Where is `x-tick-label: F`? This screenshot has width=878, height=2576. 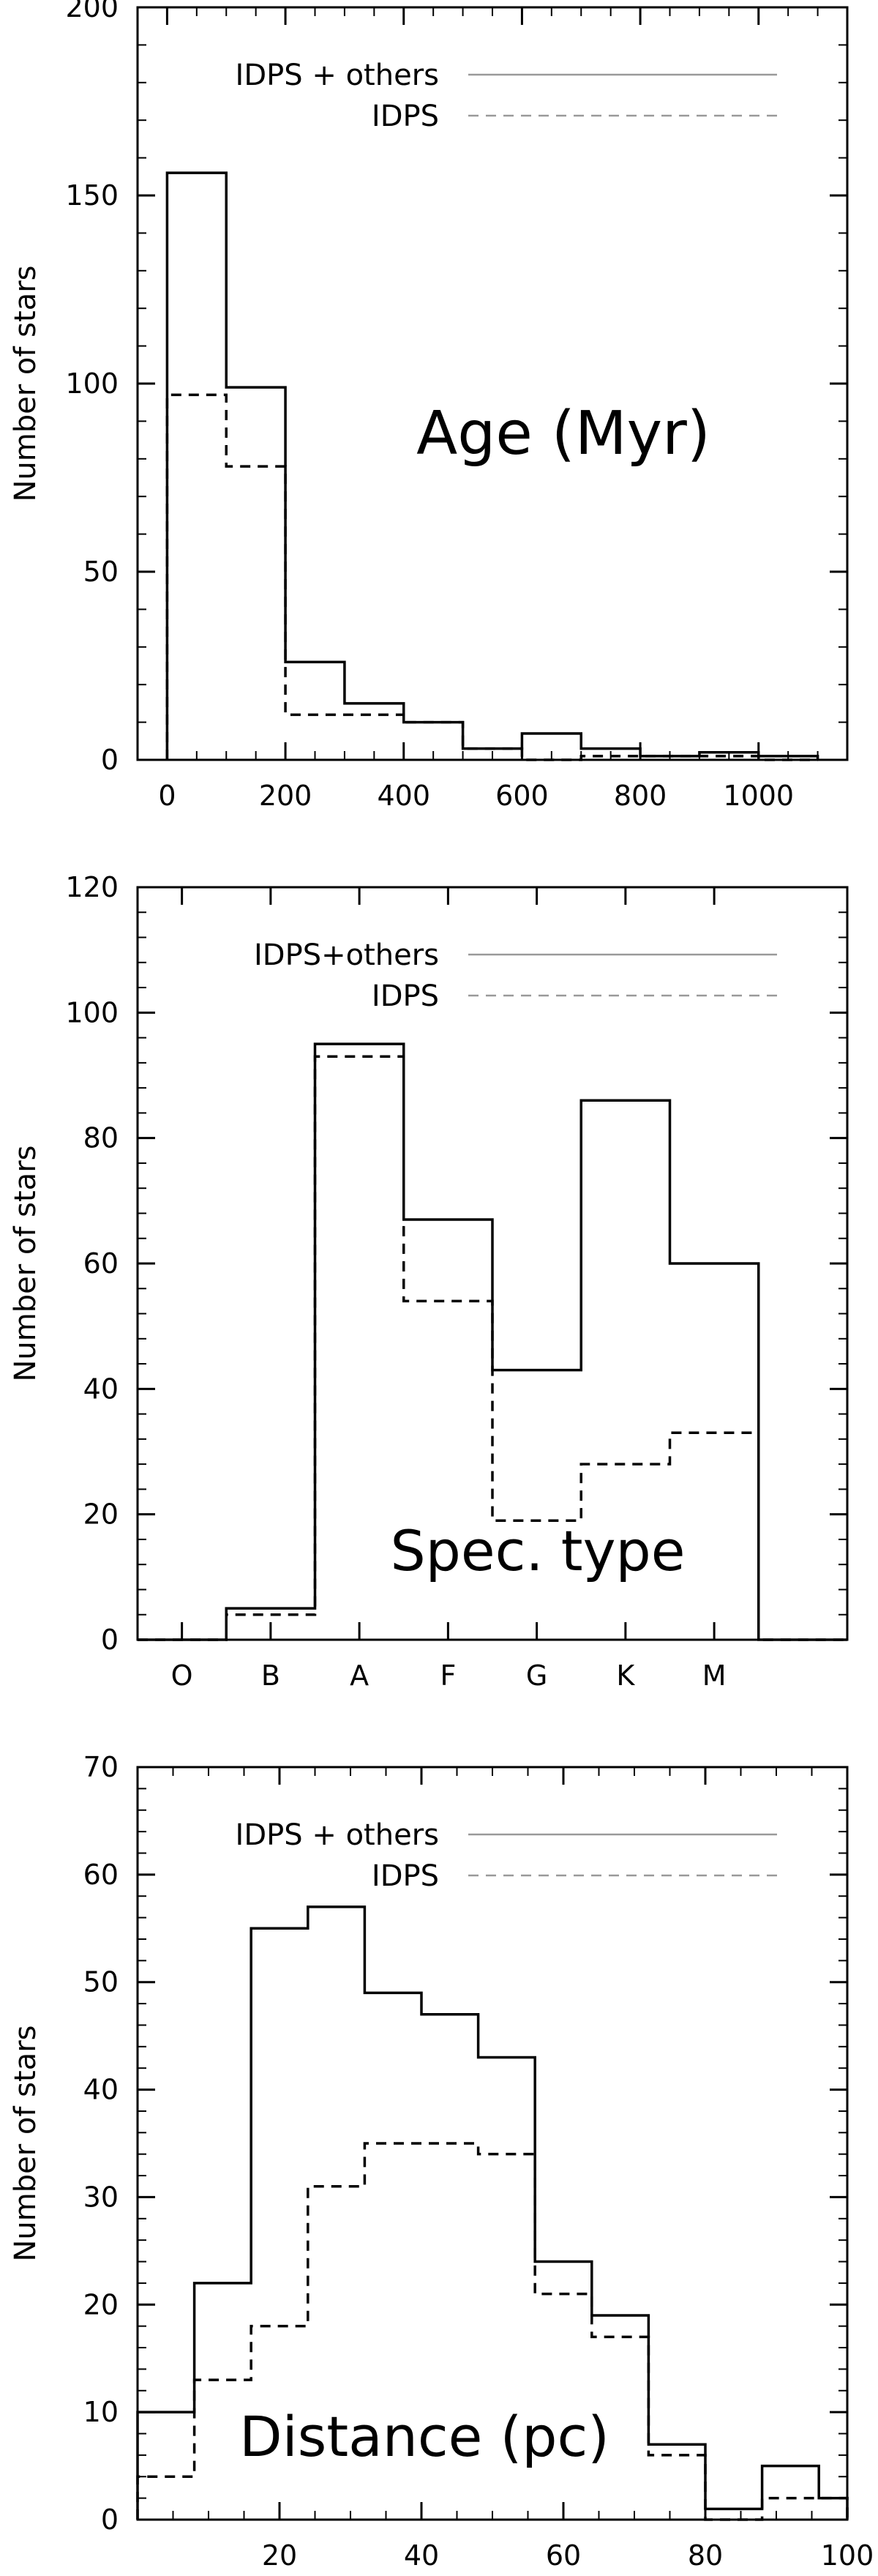 x-tick-label: F is located at coordinates (448, 1676).